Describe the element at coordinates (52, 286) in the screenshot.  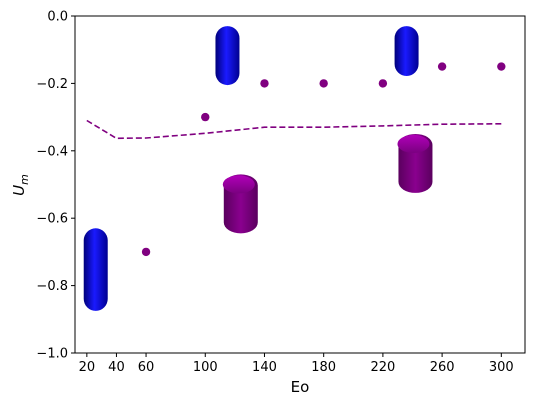
I see `y-tick-label: −0.8` at that location.